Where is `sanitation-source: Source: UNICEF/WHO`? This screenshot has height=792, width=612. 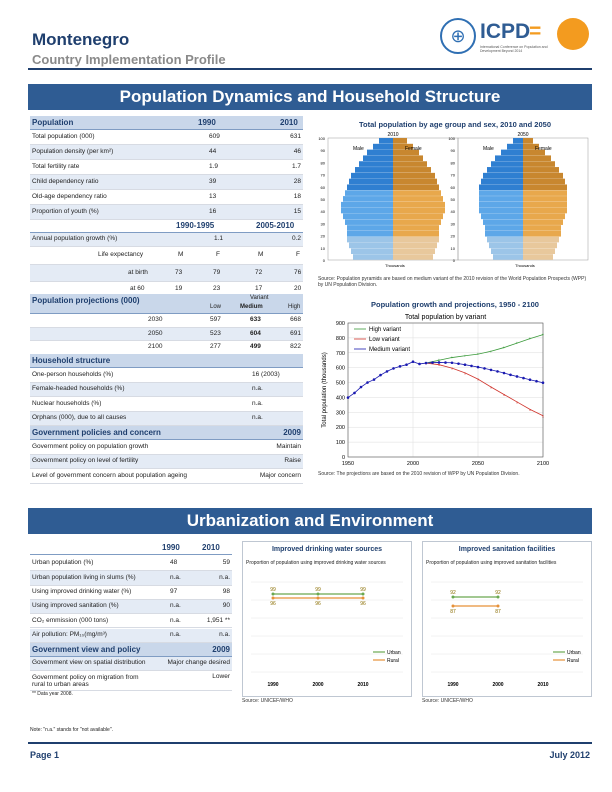 sanitation-source: Source: UNICEF/WHO is located at coordinates (447, 701).